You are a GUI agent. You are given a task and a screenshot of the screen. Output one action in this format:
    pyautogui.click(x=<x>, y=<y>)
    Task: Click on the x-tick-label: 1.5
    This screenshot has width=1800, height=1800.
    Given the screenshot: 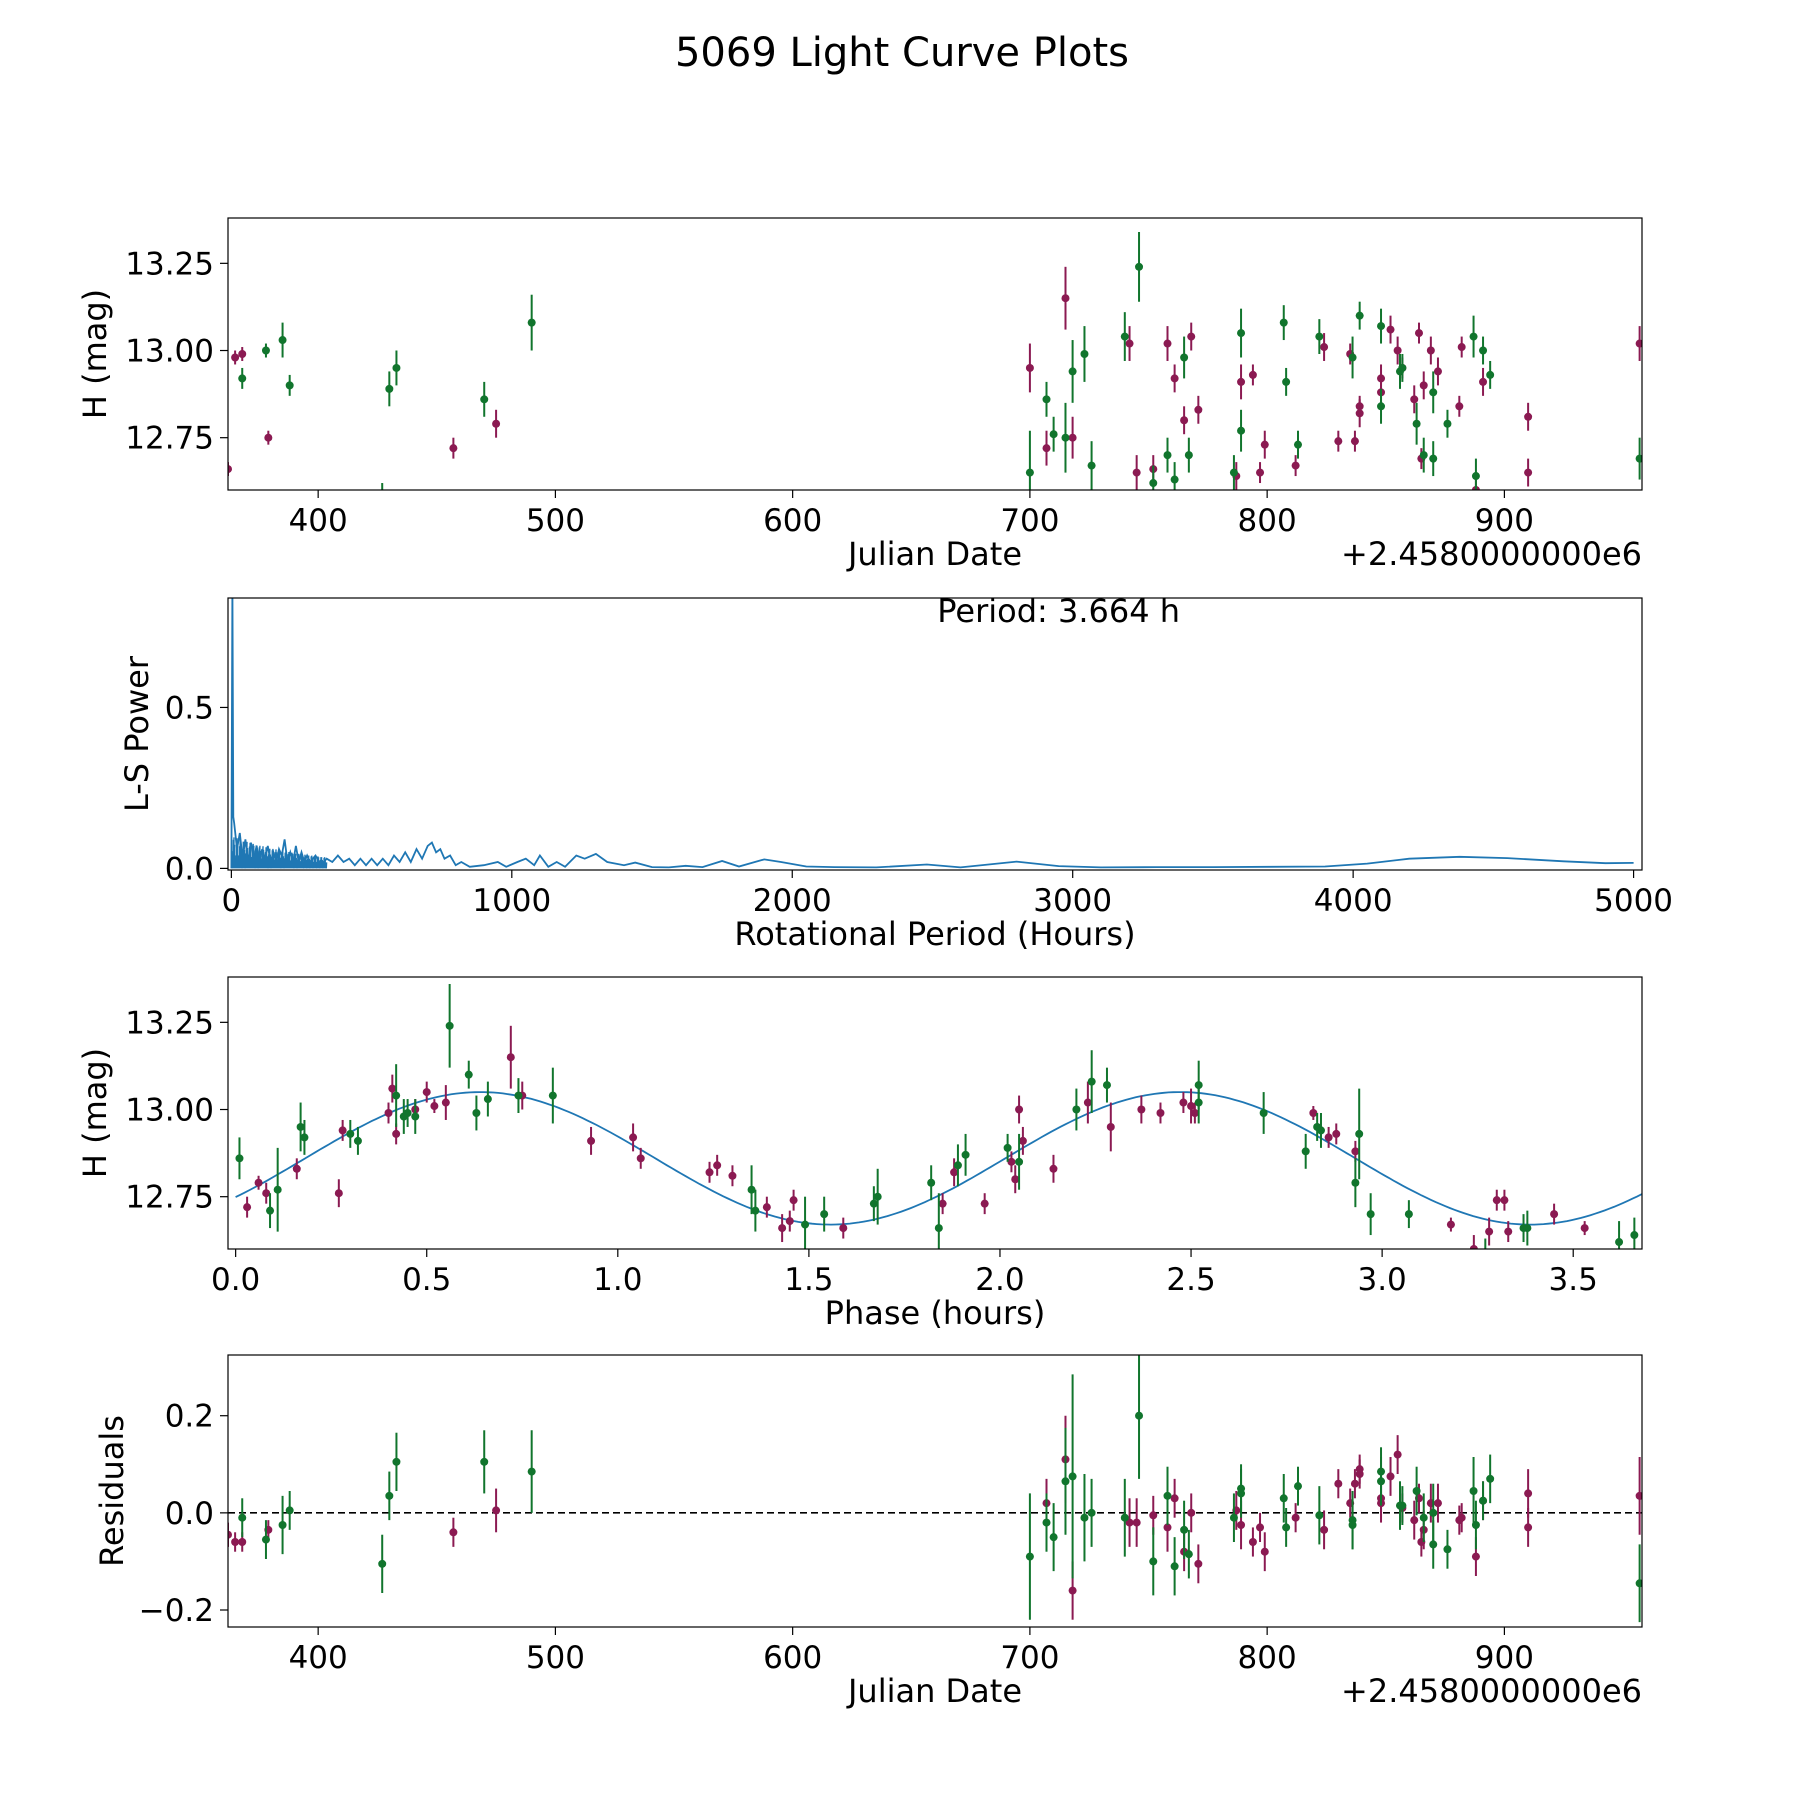 What is the action you would take?
    pyautogui.click(x=808, y=1280)
    